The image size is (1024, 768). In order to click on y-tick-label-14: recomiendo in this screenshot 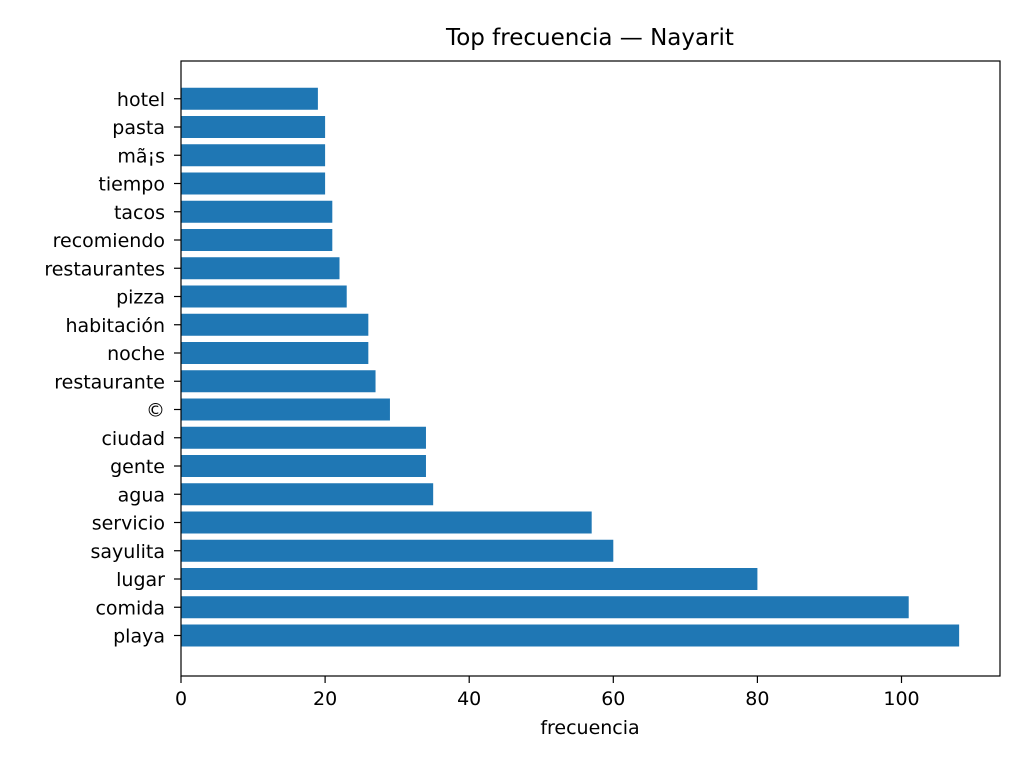, I will do `click(109, 241)`.